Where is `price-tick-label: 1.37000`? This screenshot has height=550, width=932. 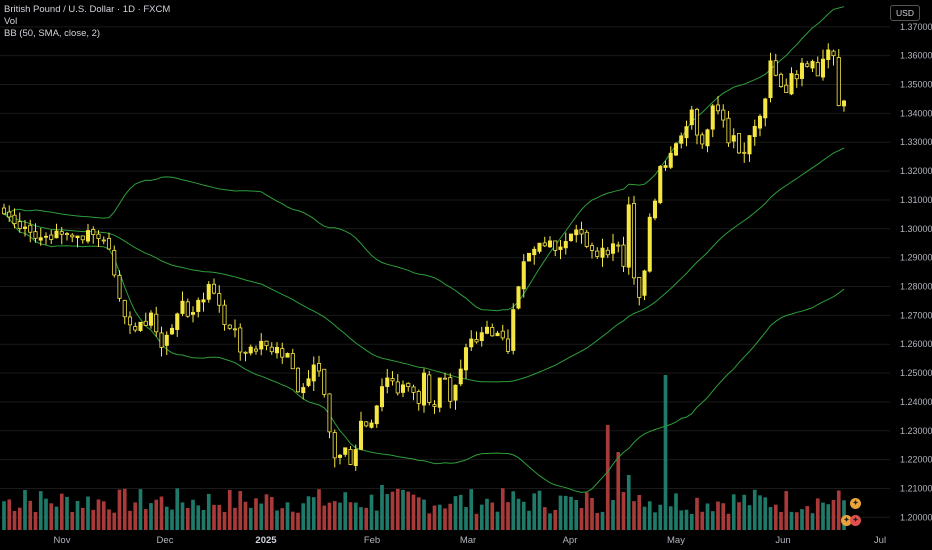 price-tick-label: 1.37000 is located at coordinates (916, 27).